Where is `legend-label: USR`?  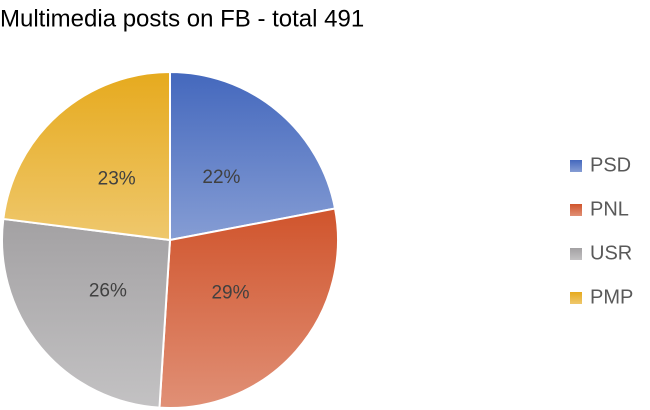 legend-label: USR is located at coordinates (611, 253).